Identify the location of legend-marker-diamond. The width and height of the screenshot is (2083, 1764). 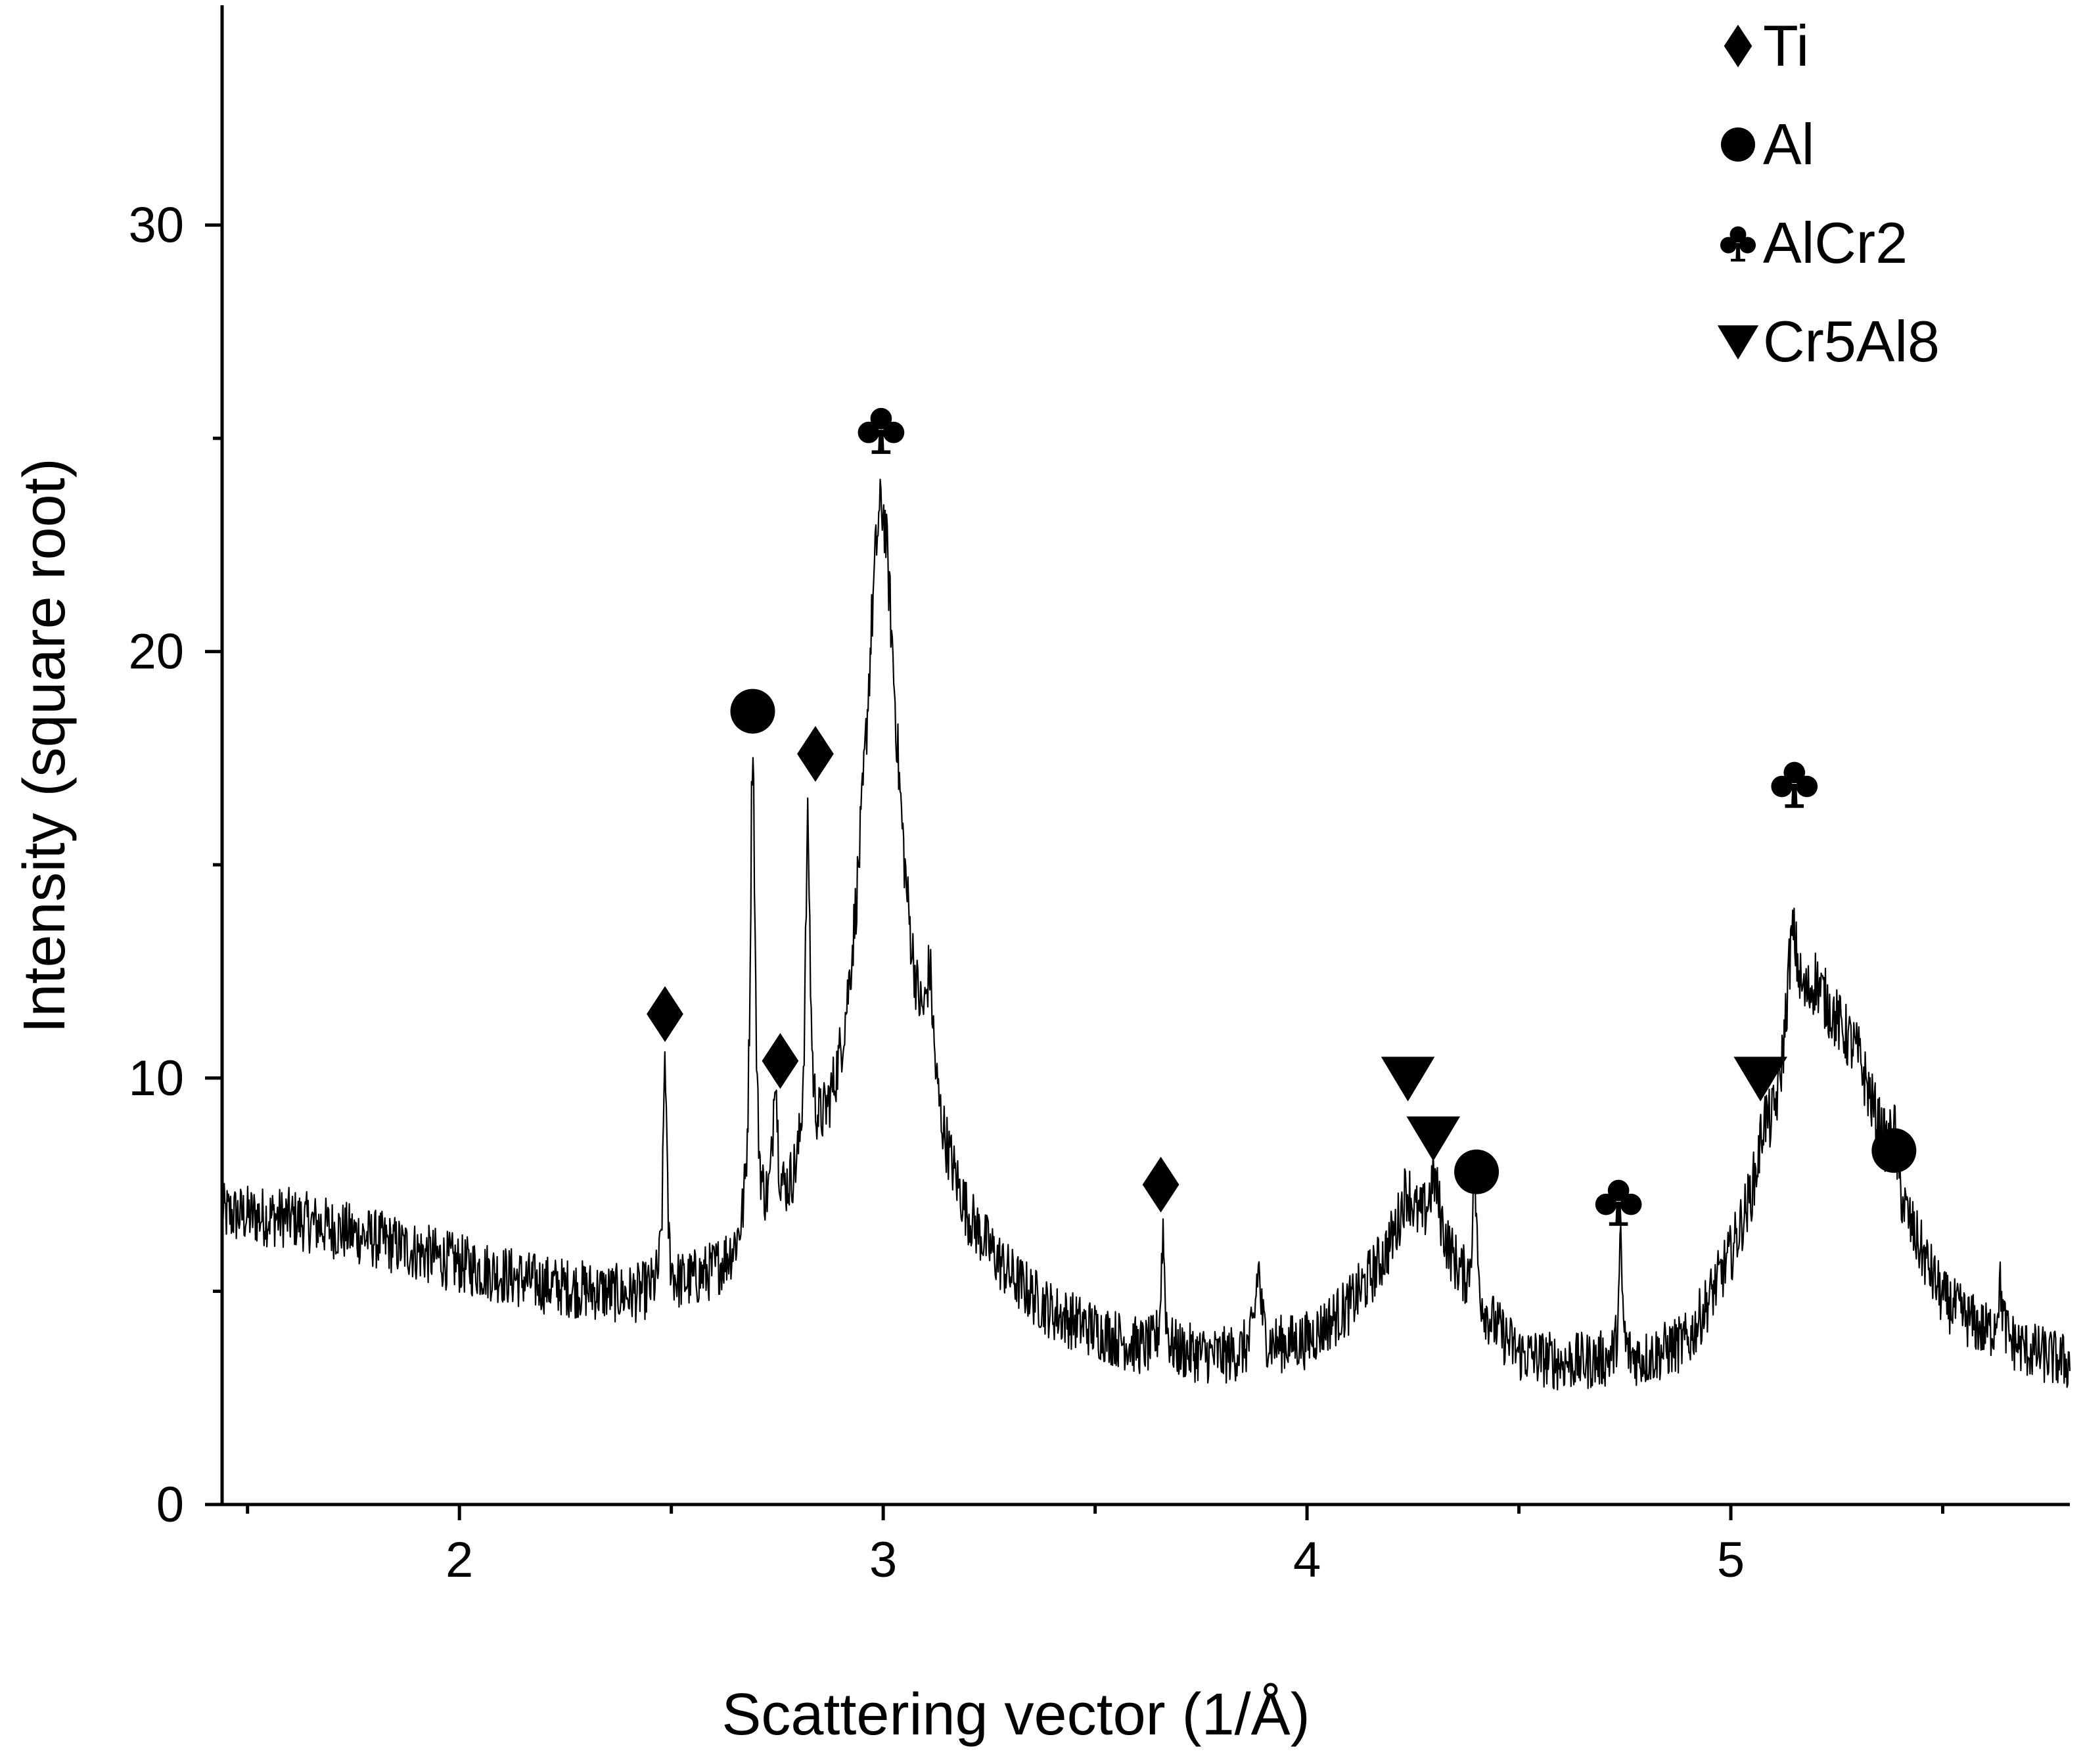
(1738, 46).